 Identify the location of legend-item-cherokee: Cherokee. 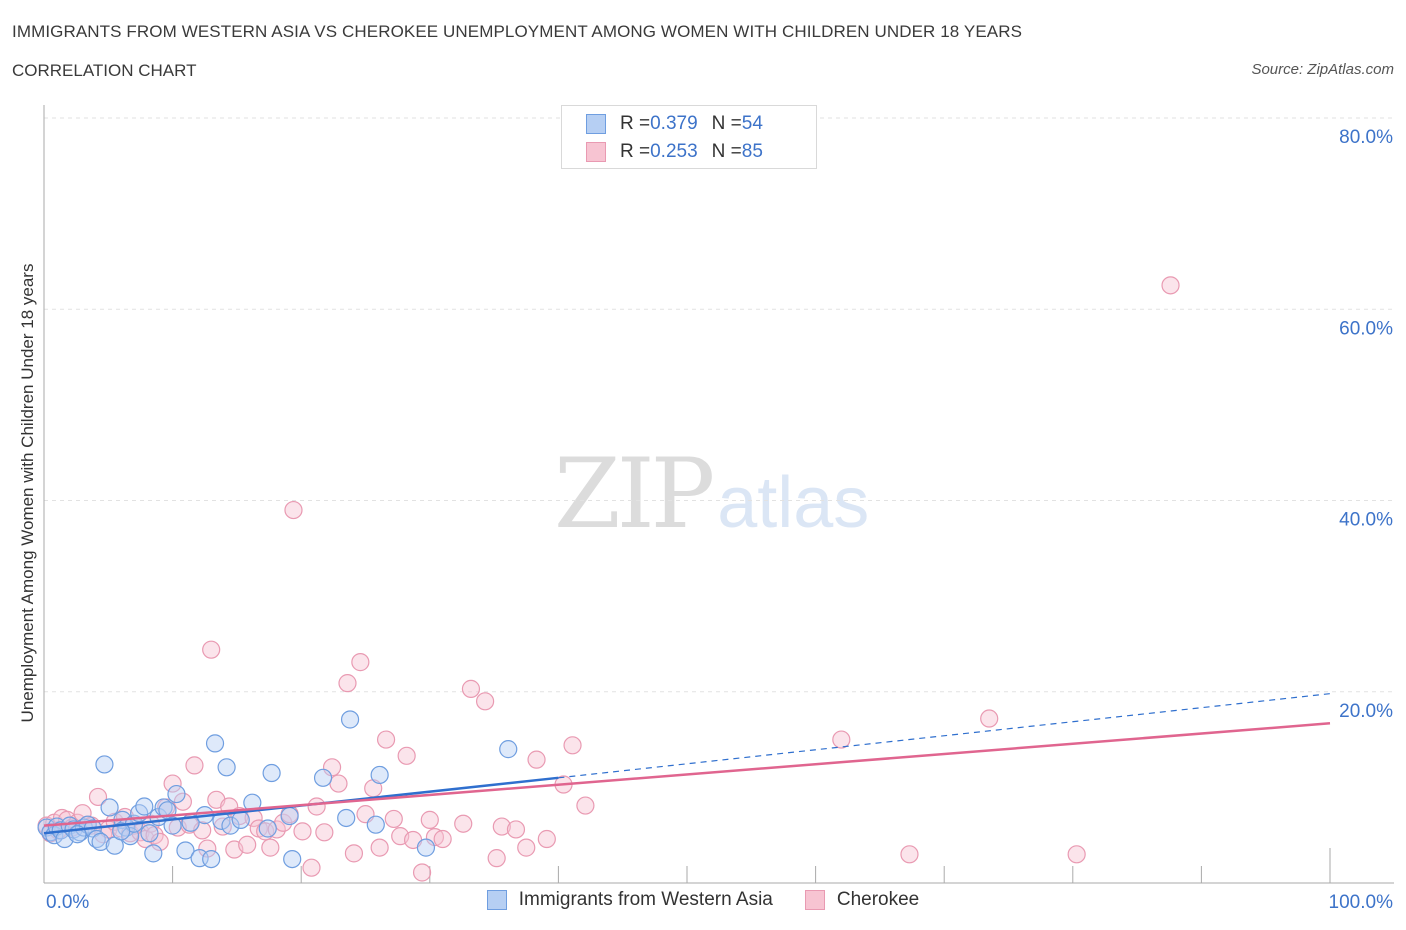
(862, 900).